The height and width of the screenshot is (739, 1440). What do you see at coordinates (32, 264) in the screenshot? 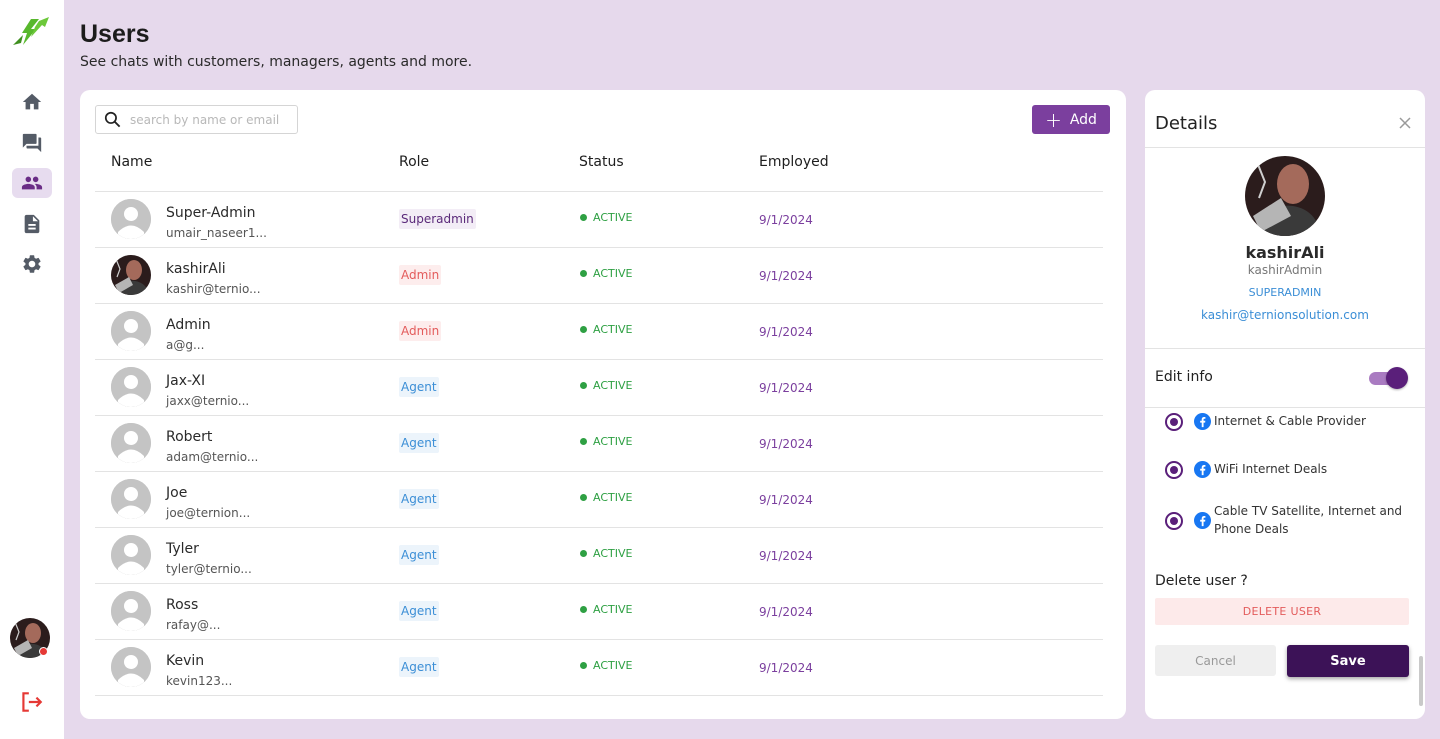
I see `nav-settings` at bounding box center [32, 264].